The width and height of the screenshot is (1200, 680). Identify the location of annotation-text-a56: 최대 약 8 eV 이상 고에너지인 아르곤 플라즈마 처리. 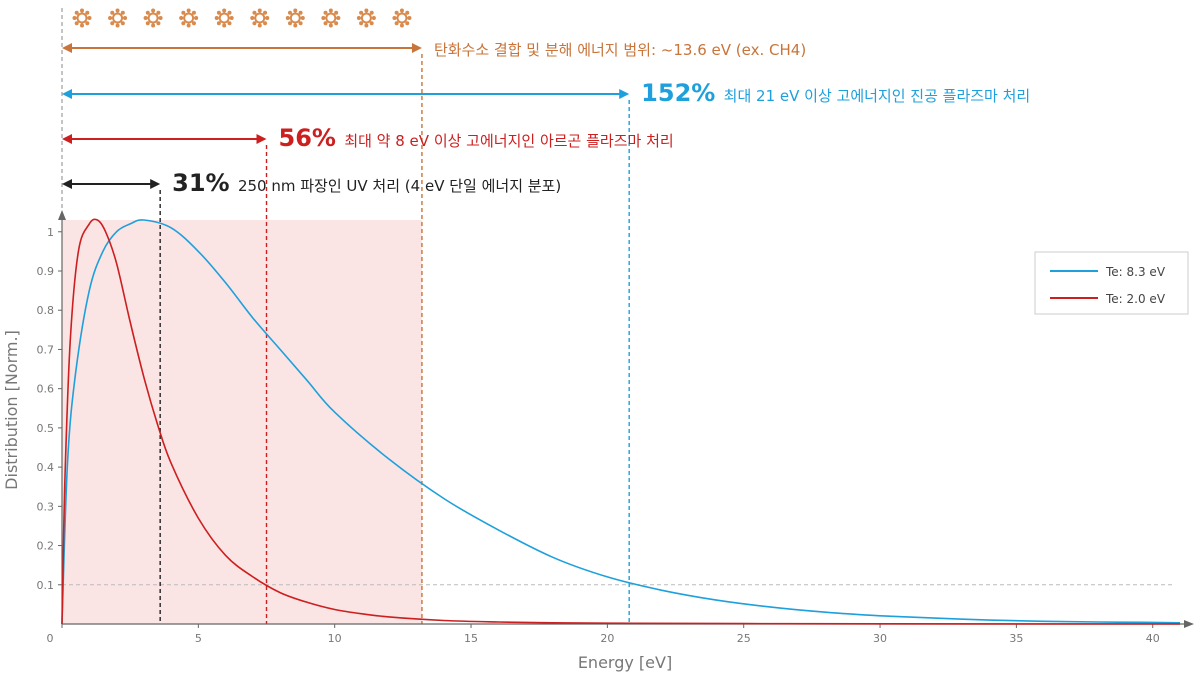
(508, 141).